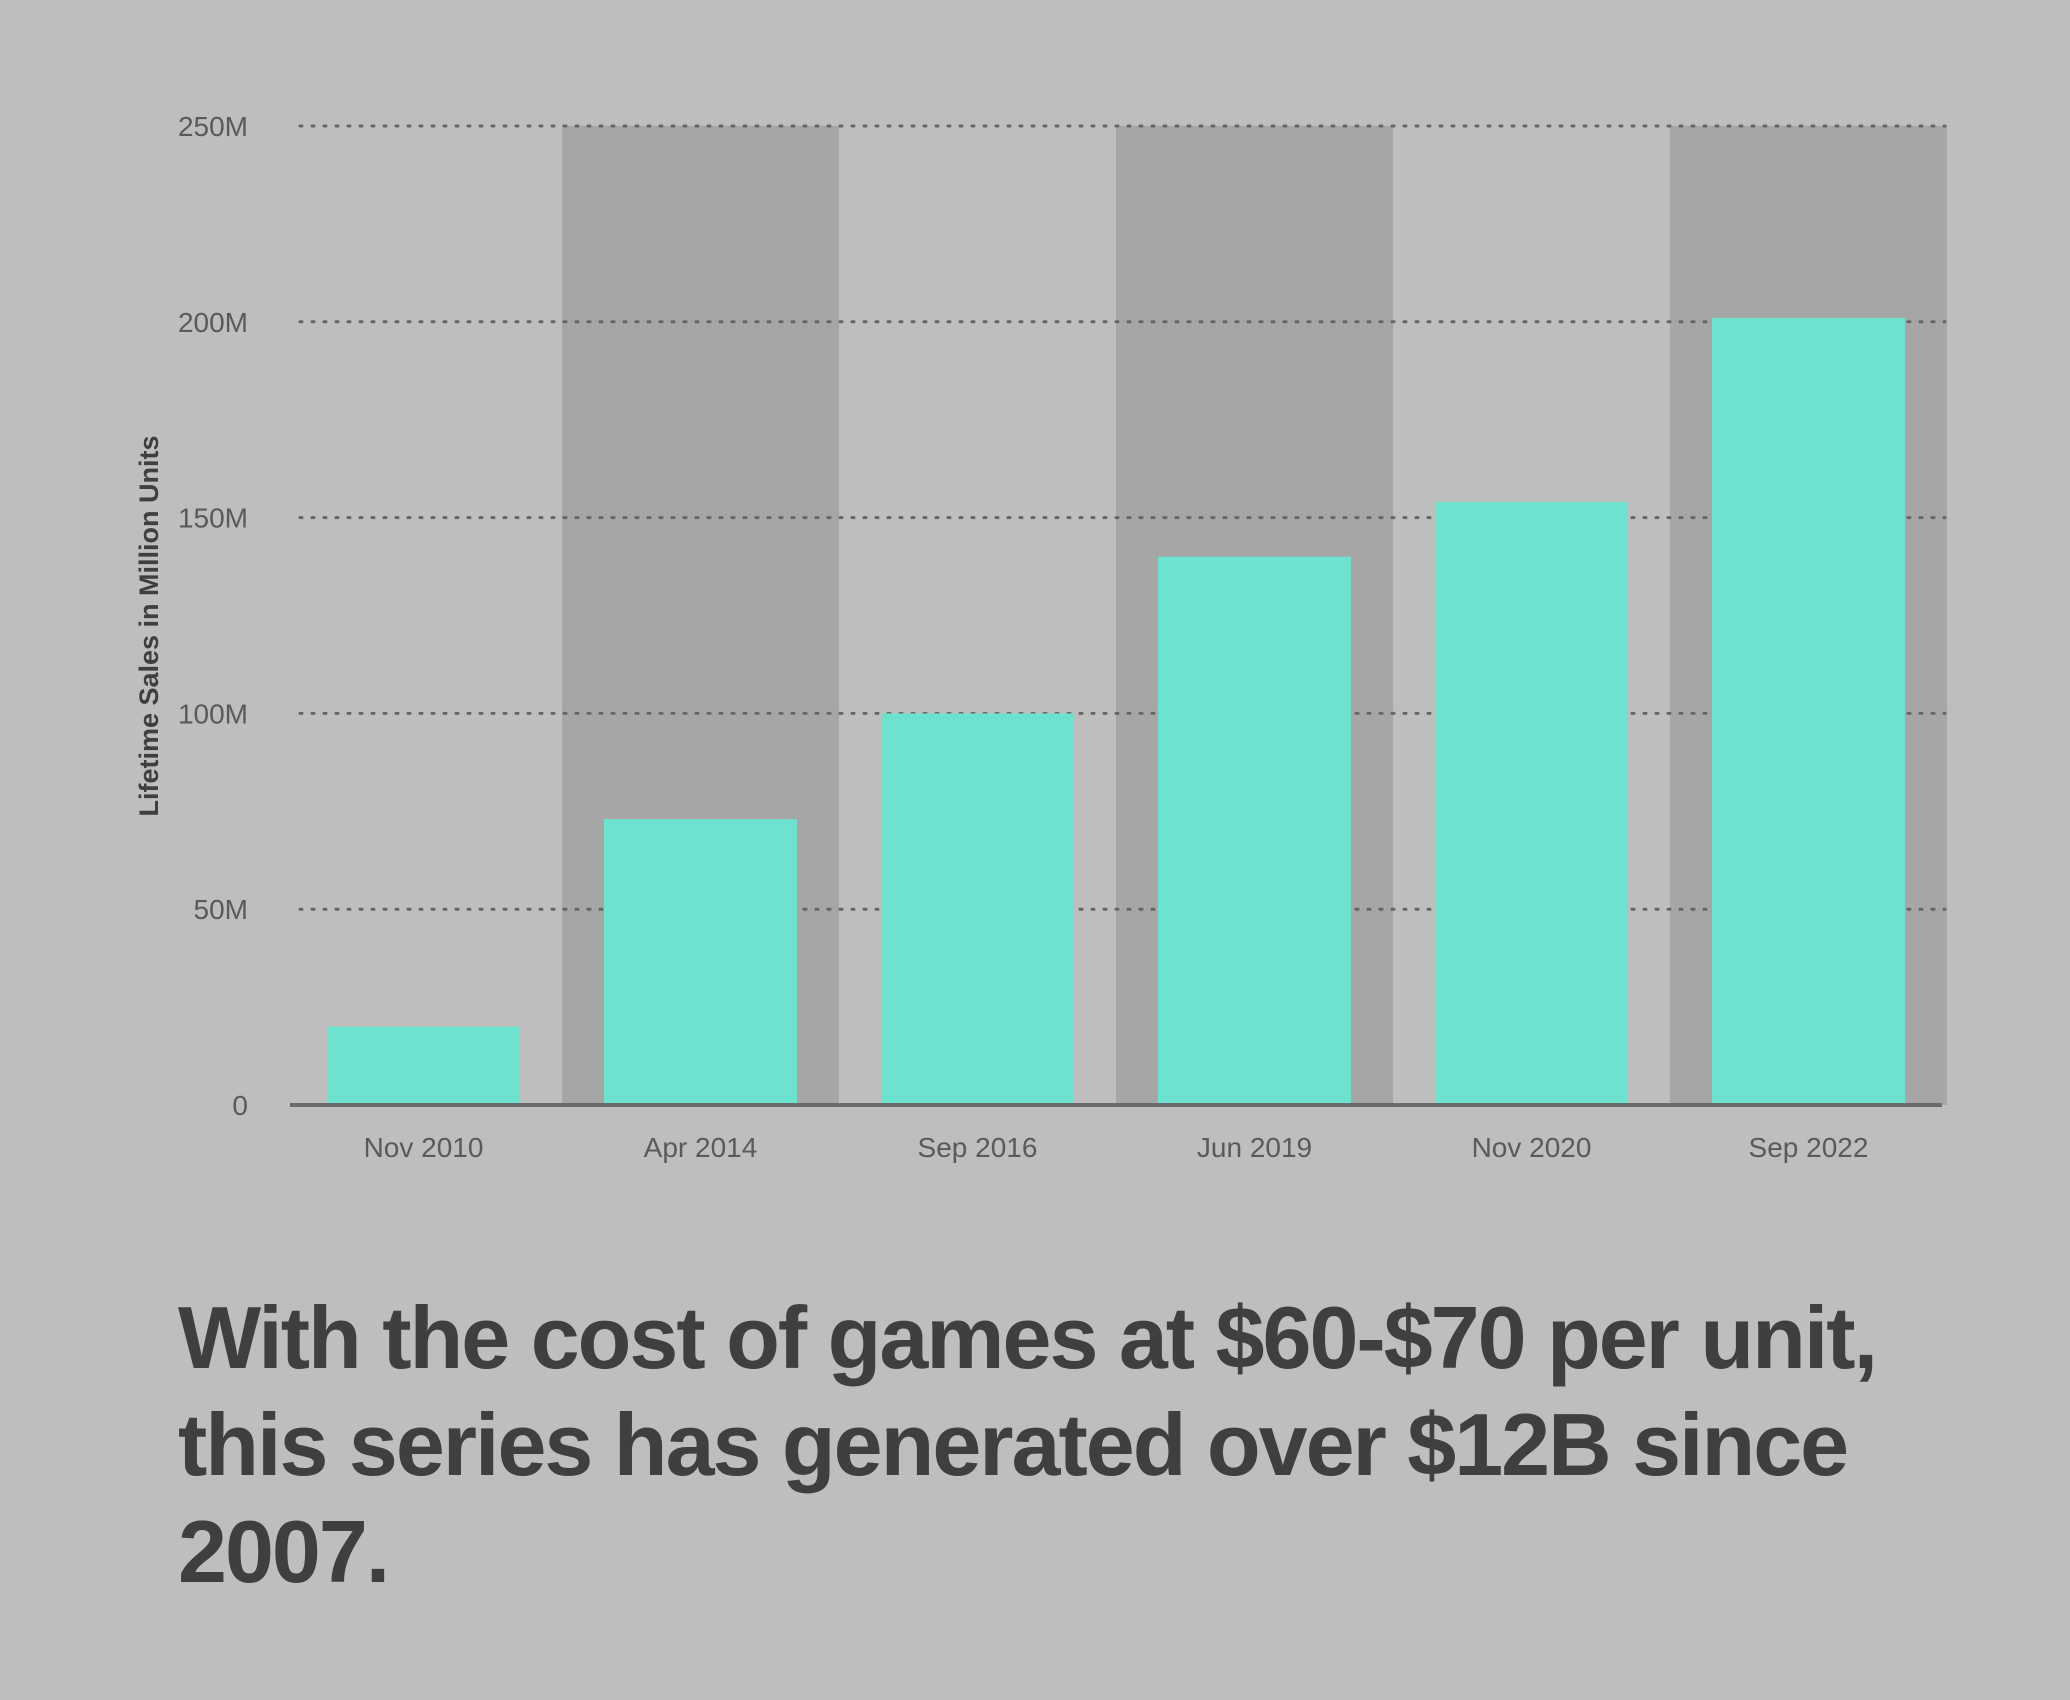 This screenshot has width=2070, height=1700. What do you see at coordinates (213, 126) in the screenshot?
I see `y-tick-label: 250M` at bounding box center [213, 126].